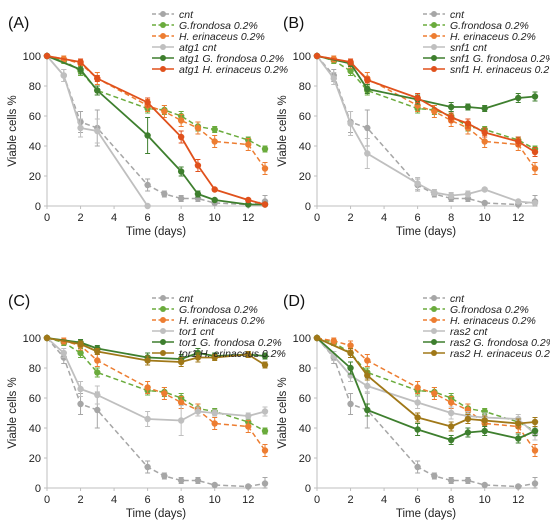 Image resolution: width=550 pixels, height=525 pixels. I want to click on x-tick-label: 2, so click(80, 218).